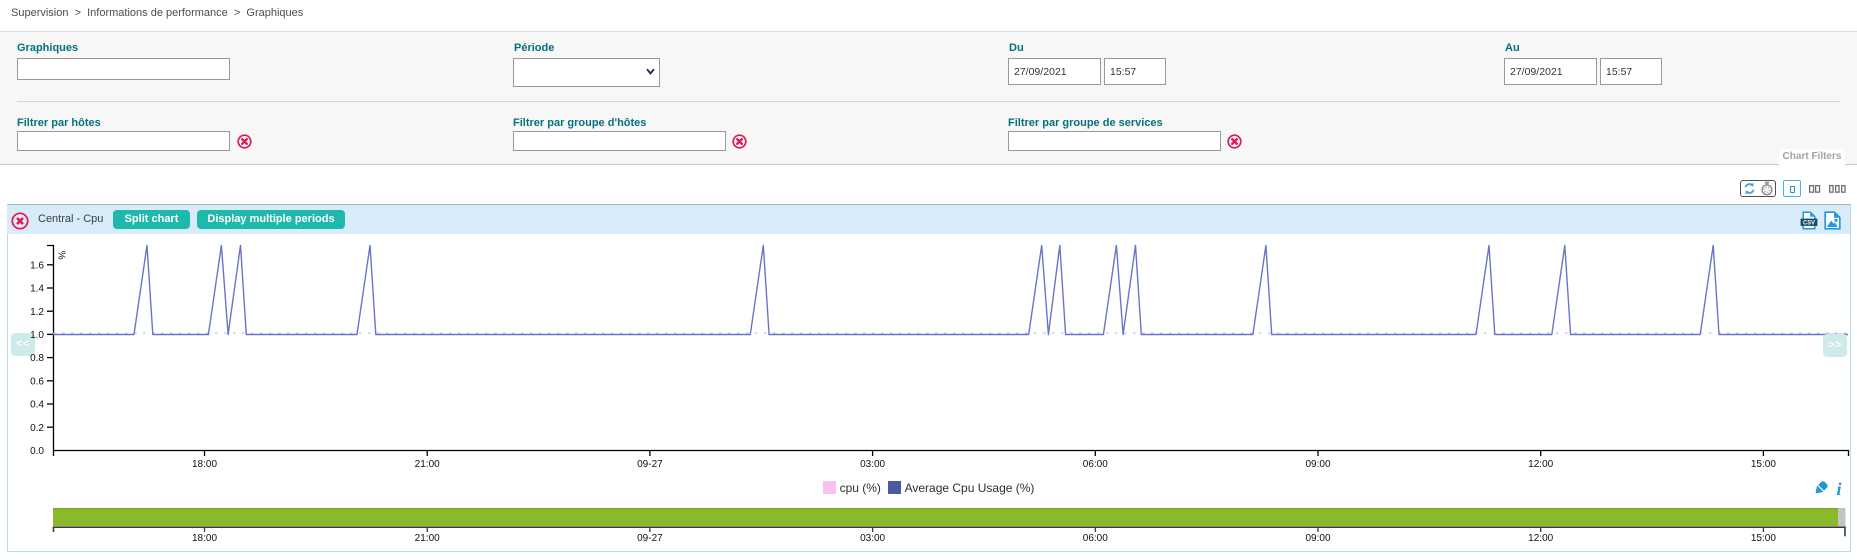  I want to click on svg-text: i, so click(1838, 488).